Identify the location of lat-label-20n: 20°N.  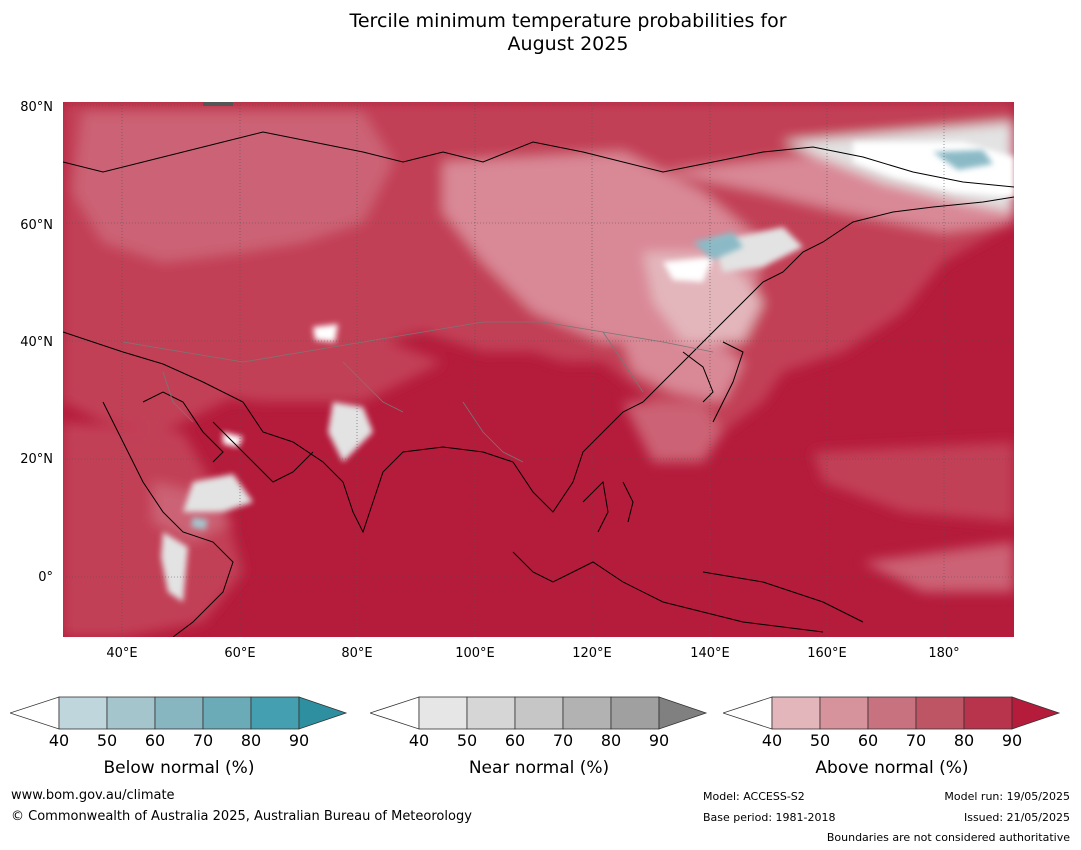
(36, 459).